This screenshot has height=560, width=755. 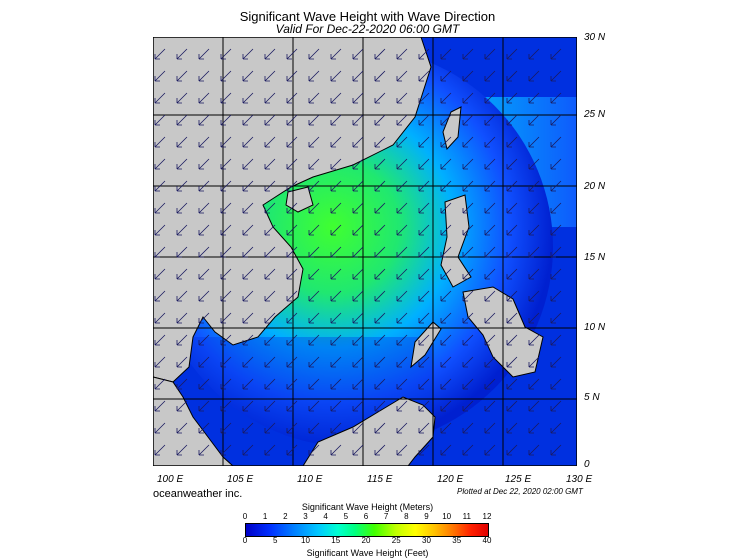 What do you see at coordinates (595, 114) in the screenshot?
I see `lat-label-25n: 25 N` at bounding box center [595, 114].